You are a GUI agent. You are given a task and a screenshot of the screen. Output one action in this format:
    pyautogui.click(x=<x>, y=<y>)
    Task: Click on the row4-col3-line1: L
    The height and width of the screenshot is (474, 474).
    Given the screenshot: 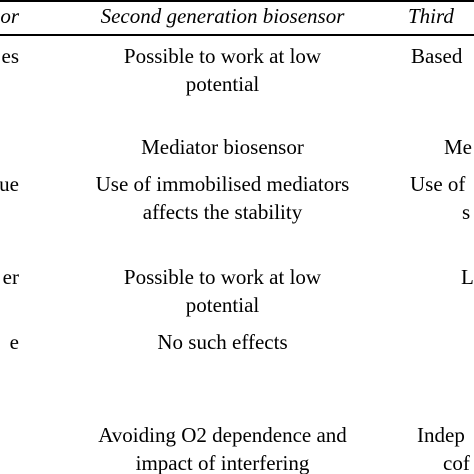 What is the action you would take?
    pyautogui.click(x=467, y=277)
    